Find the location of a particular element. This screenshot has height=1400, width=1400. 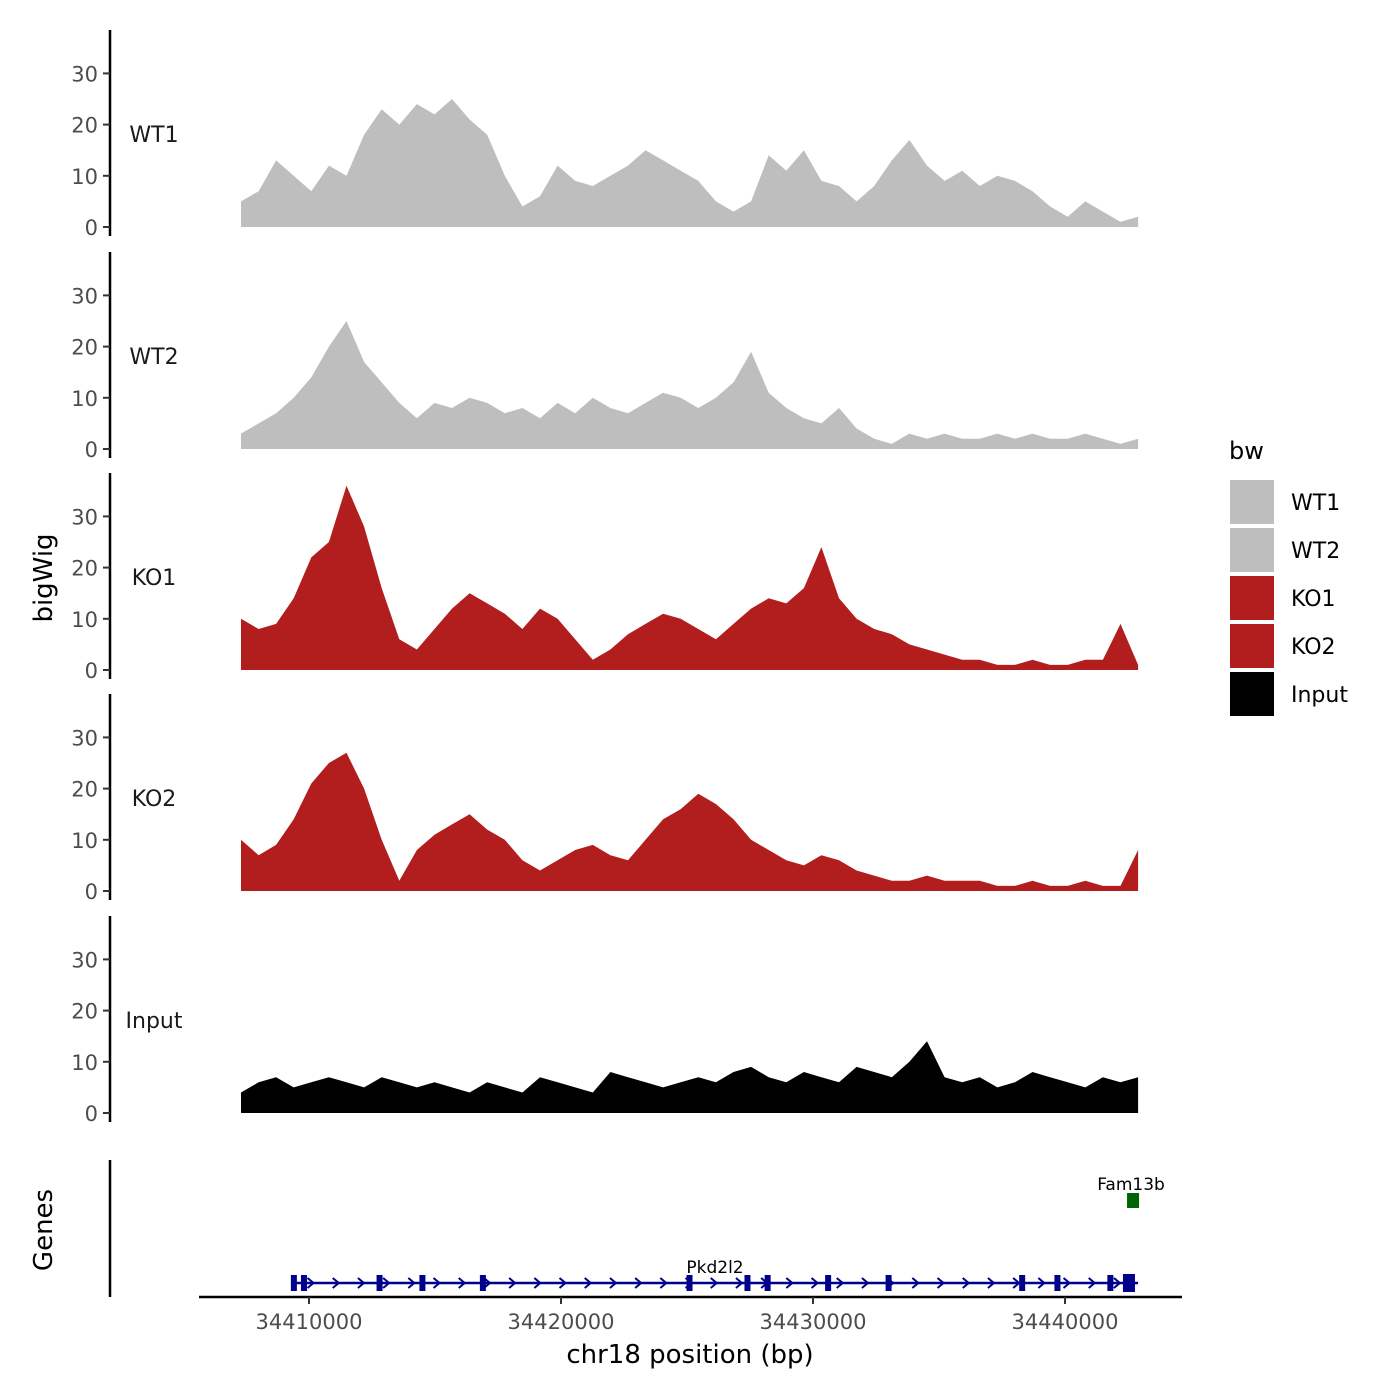

y-axis-title: bigWig is located at coordinates (44, 577).